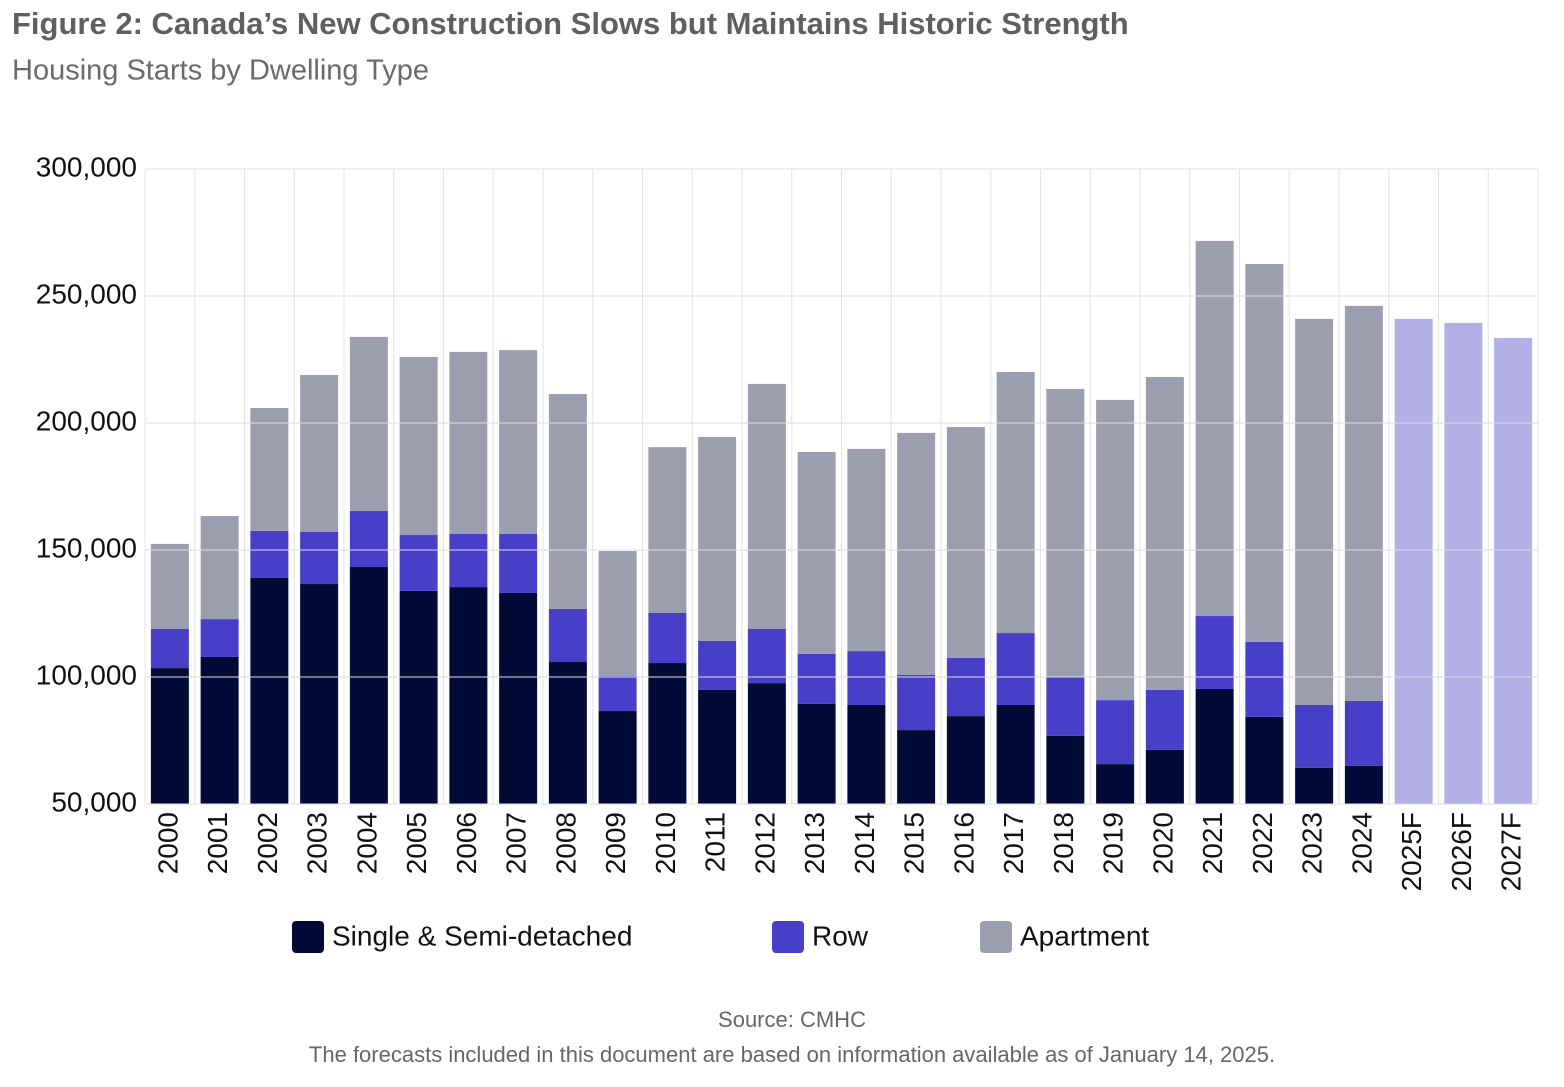 The image size is (1564, 1087). What do you see at coordinates (86, 547) in the screenshot?
I see `y-tick-label: 150,000` at bounding box center [86, 547].